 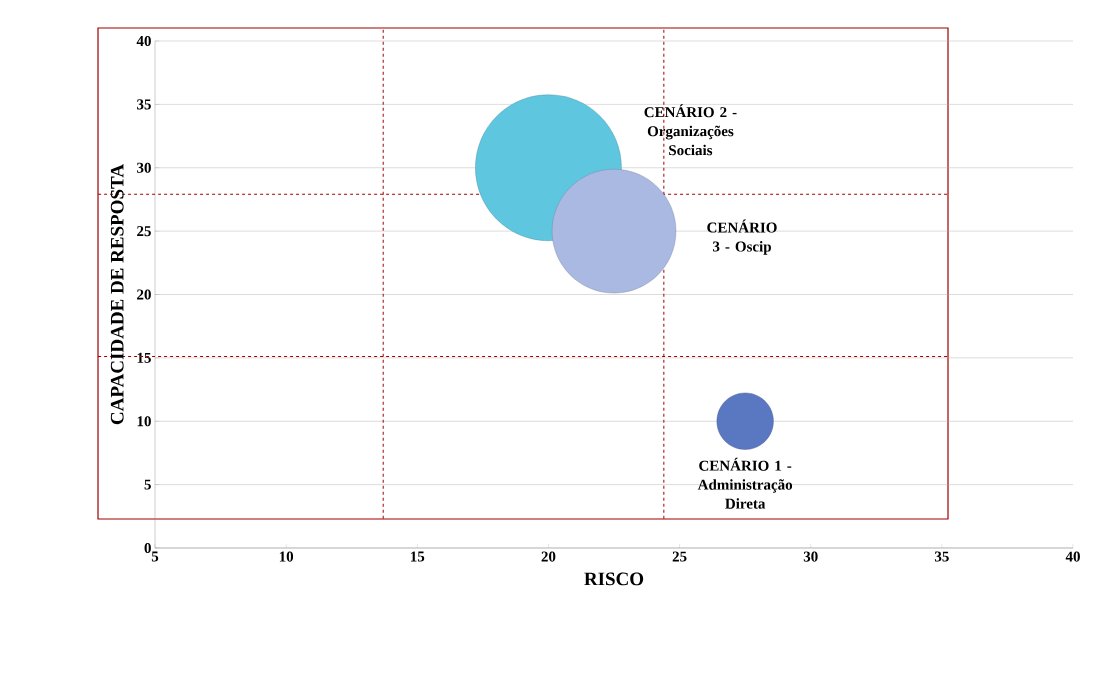 What do you see at coordinates (418, 556) in the screenshot?
I see `x-tick-label: 15` at bounding box center [418, 556].